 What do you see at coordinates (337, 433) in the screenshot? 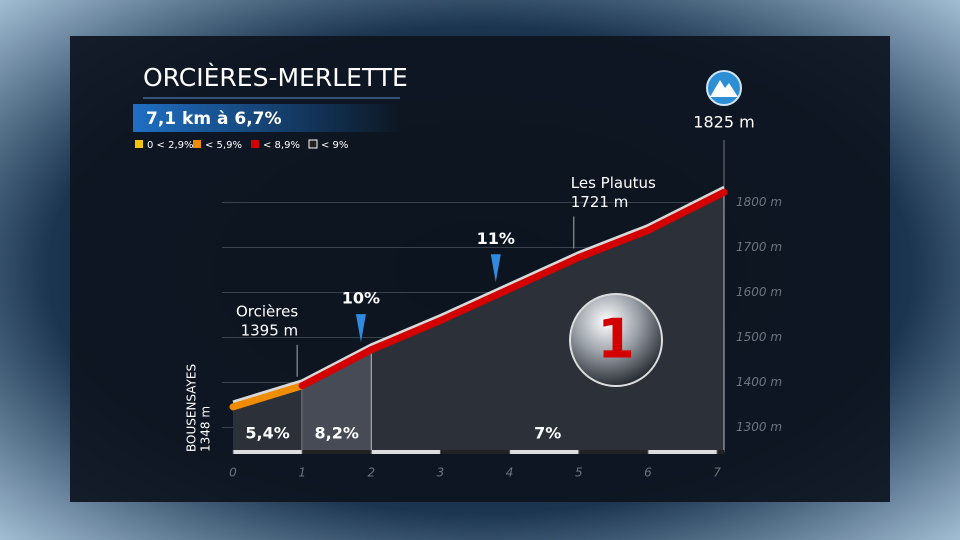
I see `gradient-label: 8,2%` at bounding box center [337, 433].